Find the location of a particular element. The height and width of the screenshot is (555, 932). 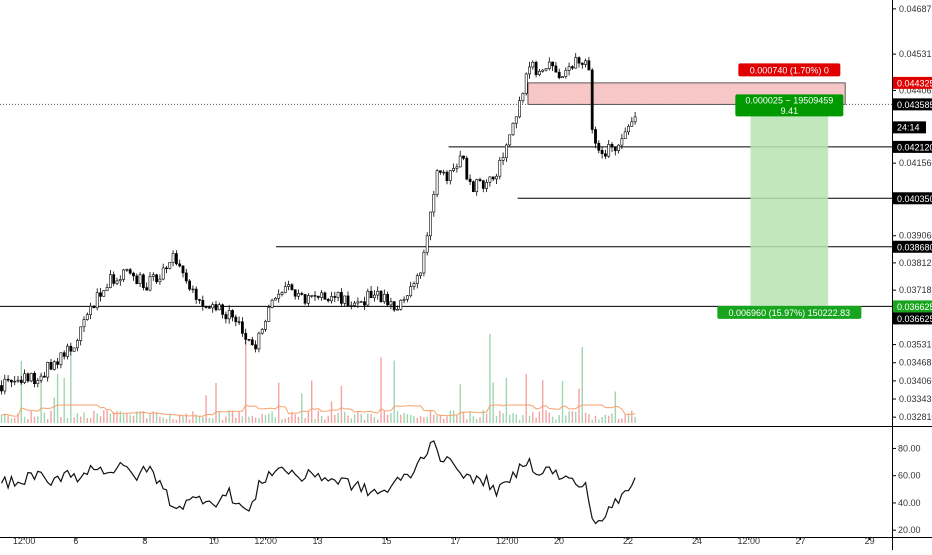

x-tick-label: 12:00 is located at coordinates (265, 541).